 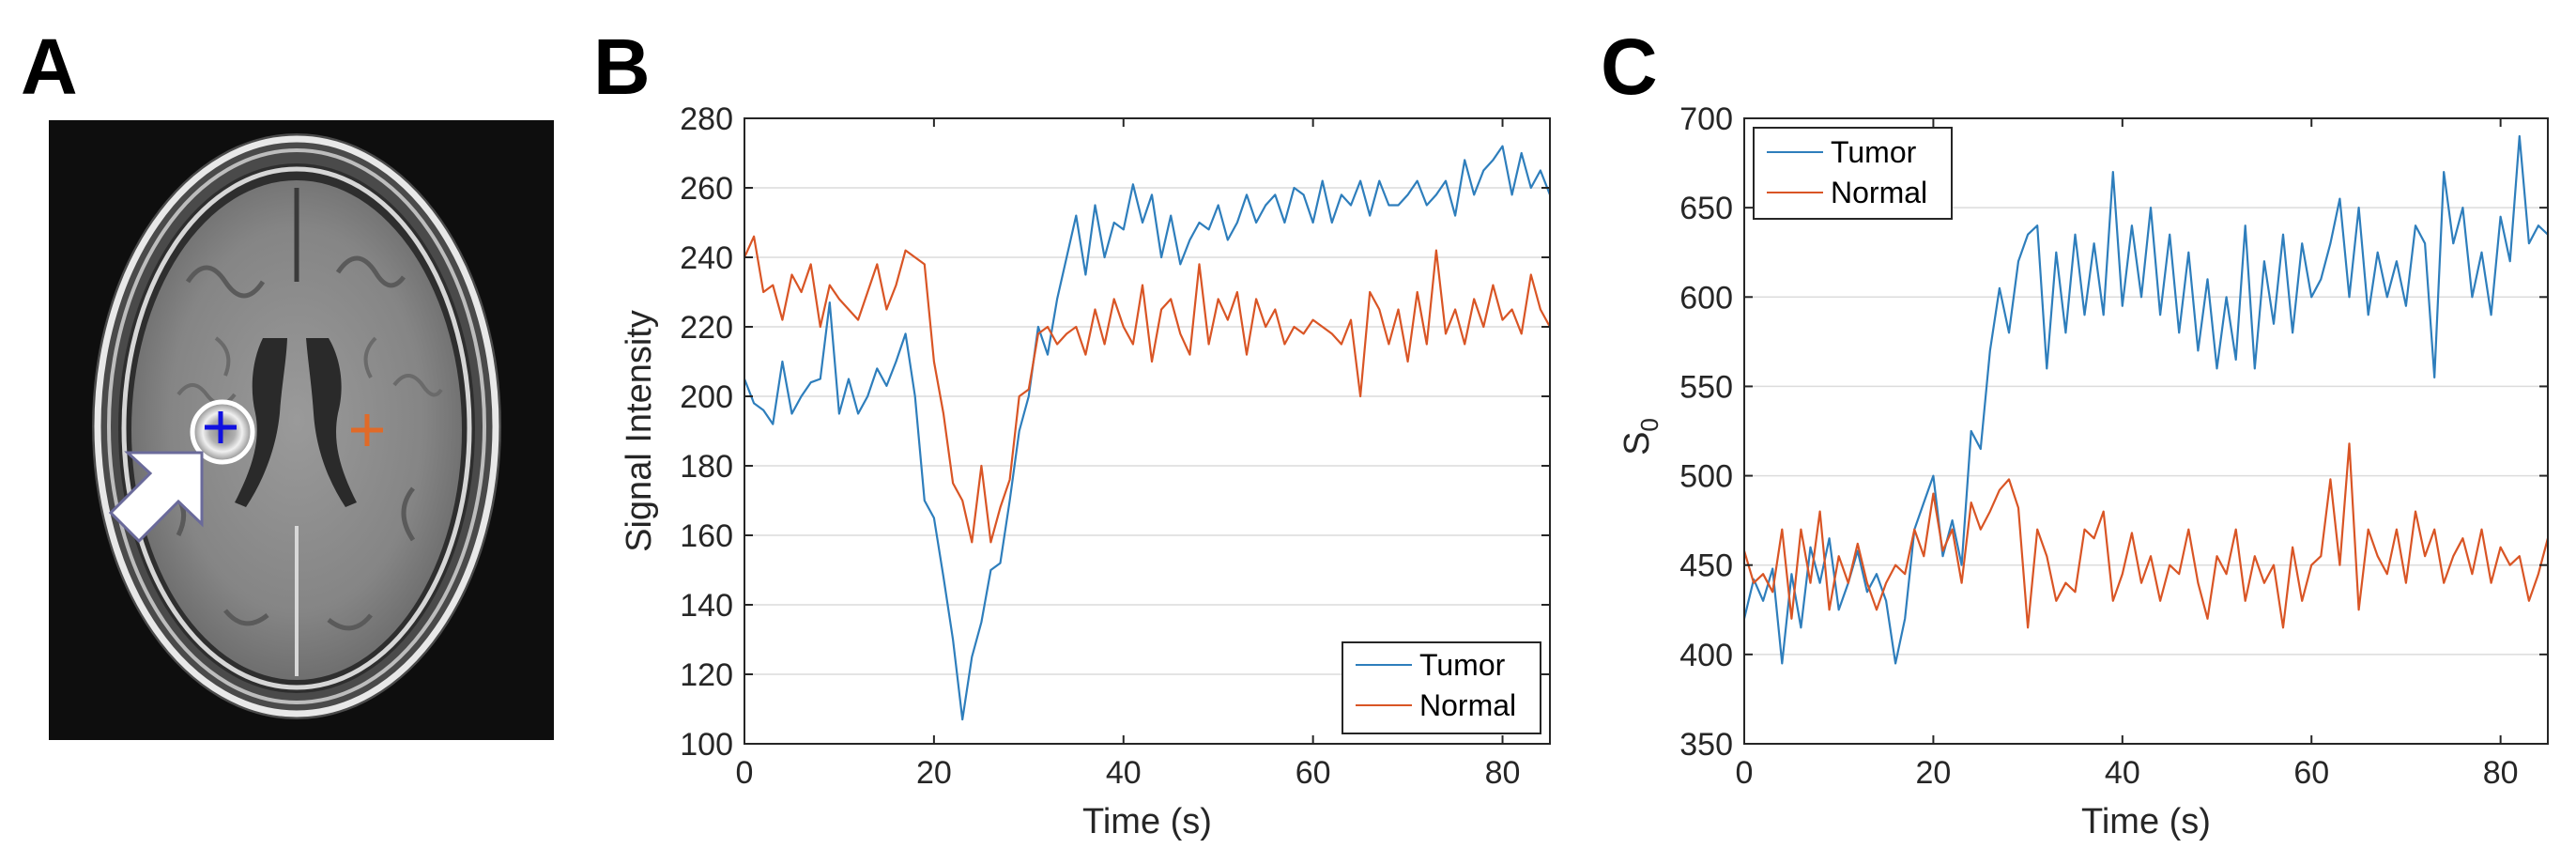 I want to click on y-tick-label-b-240: 240, so click(x=706, y=258).